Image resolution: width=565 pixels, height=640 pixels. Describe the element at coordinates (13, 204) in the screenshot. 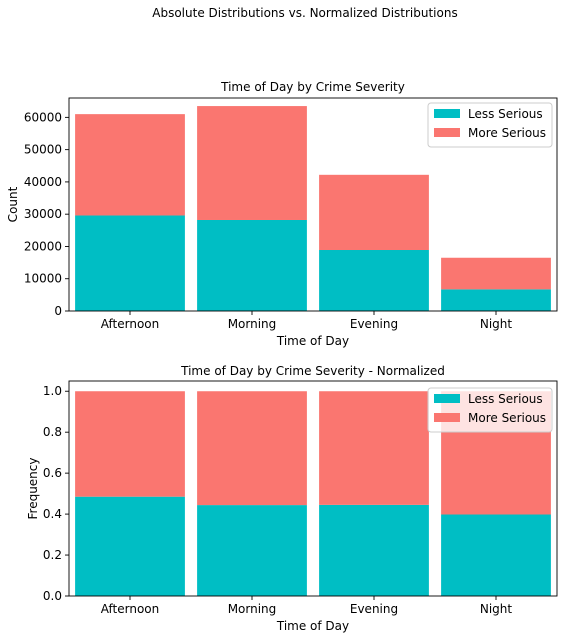

I see `y-axis-label: Count` at that location.